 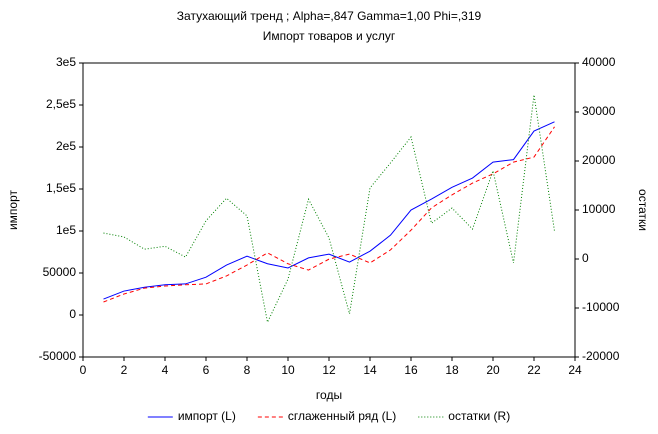 What do you see at coordinates (599, 111) in the screenshot?
I see `y2-tick-label: 30000` at bounding box center [599, 111].